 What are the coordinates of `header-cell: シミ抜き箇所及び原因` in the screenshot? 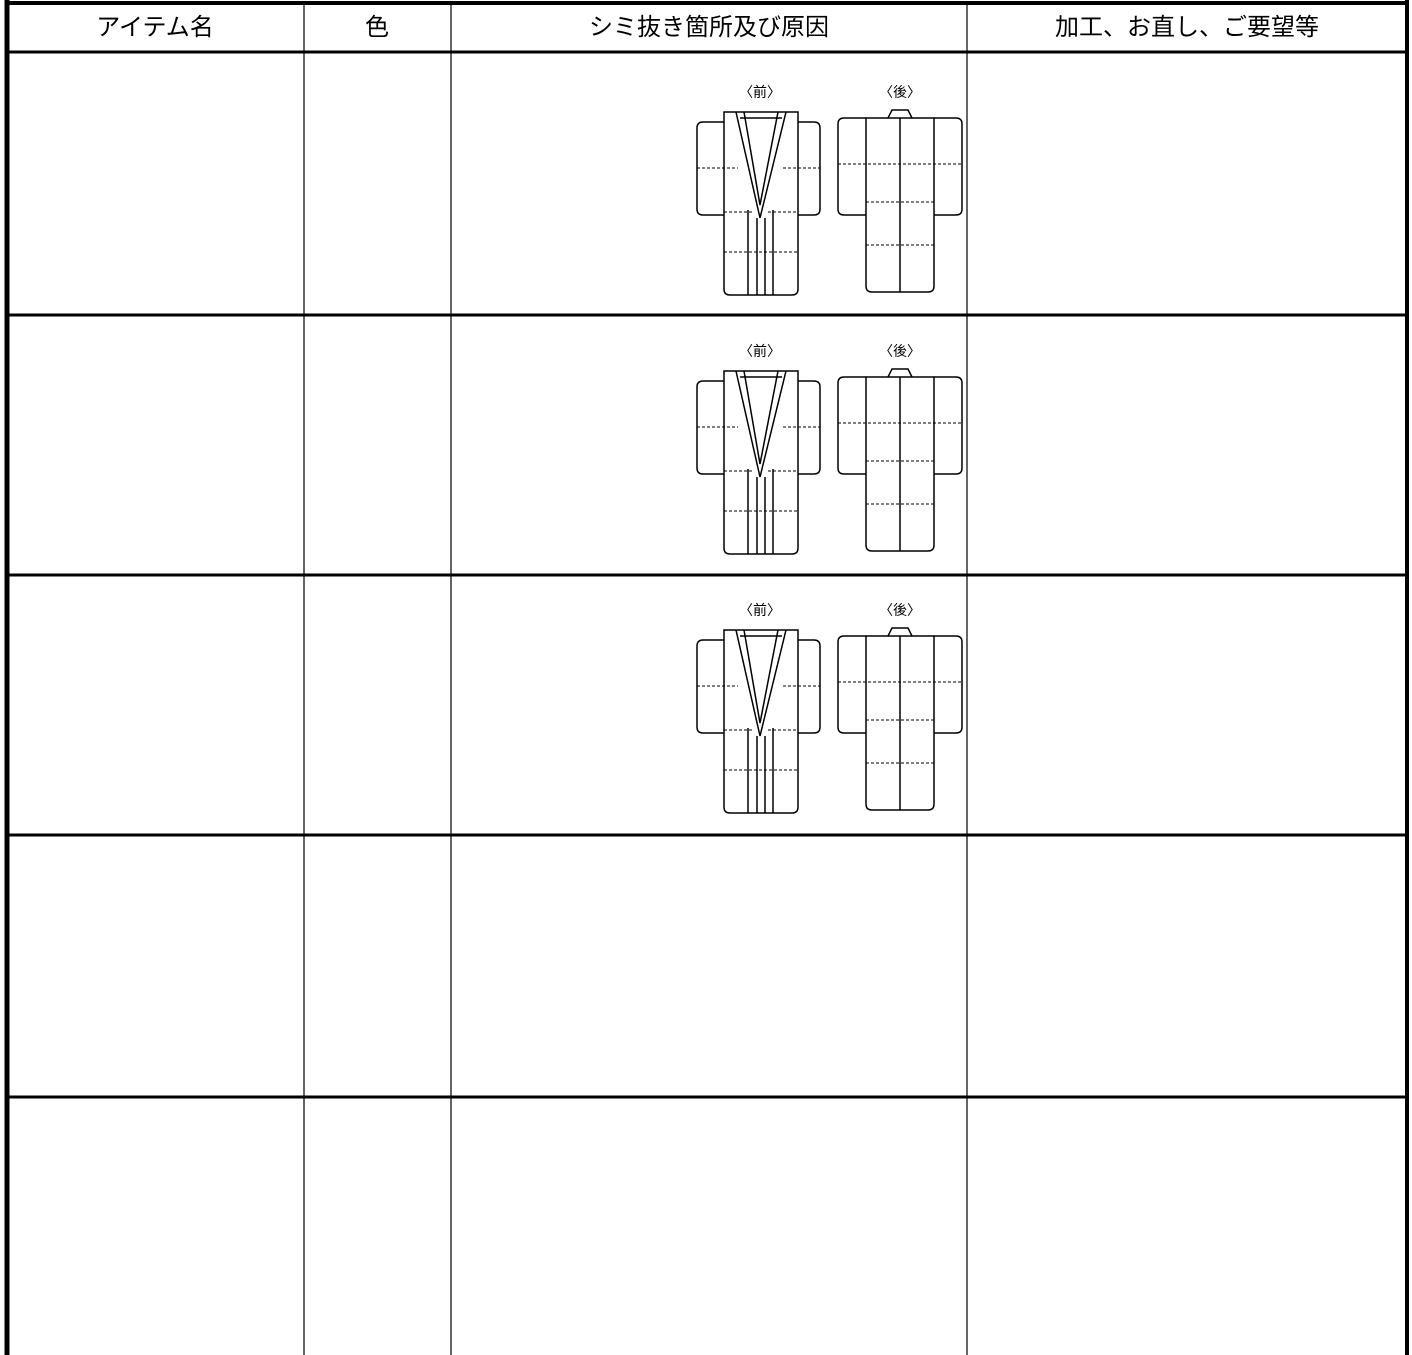 It's located at (709, 27).